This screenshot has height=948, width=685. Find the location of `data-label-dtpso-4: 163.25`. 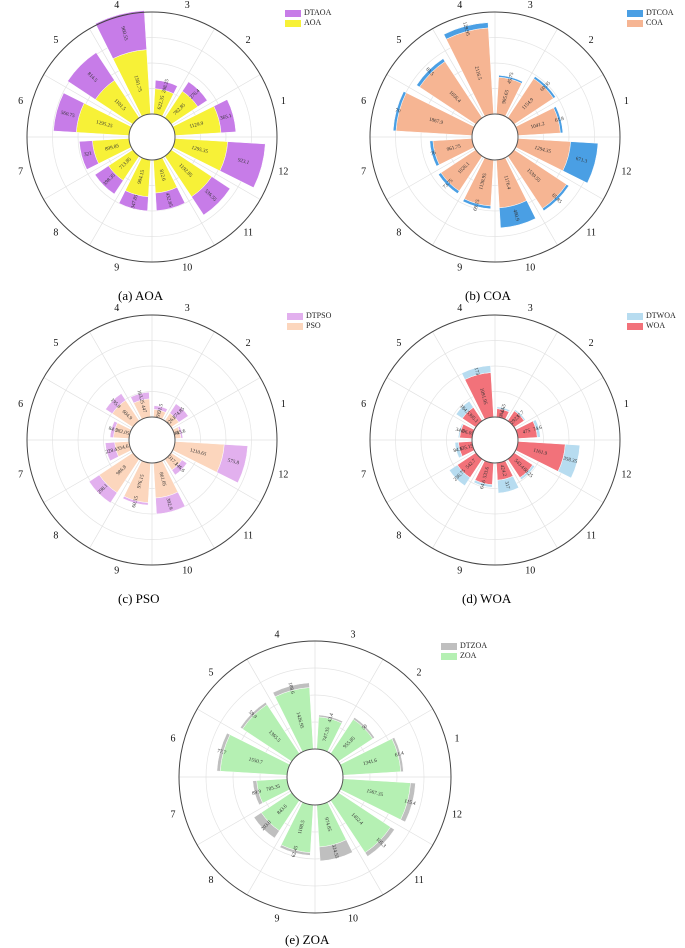

data-label-dtpso-4: 163.25 is located at coordinates (141, 397).